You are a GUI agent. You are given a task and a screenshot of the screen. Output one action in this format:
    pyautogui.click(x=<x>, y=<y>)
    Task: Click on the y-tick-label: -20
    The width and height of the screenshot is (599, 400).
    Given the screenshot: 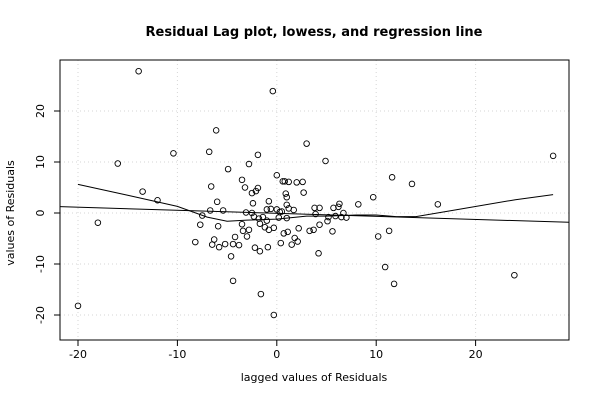 What is the action you would take?
    pyautogui.click(x=40, y=315)
    